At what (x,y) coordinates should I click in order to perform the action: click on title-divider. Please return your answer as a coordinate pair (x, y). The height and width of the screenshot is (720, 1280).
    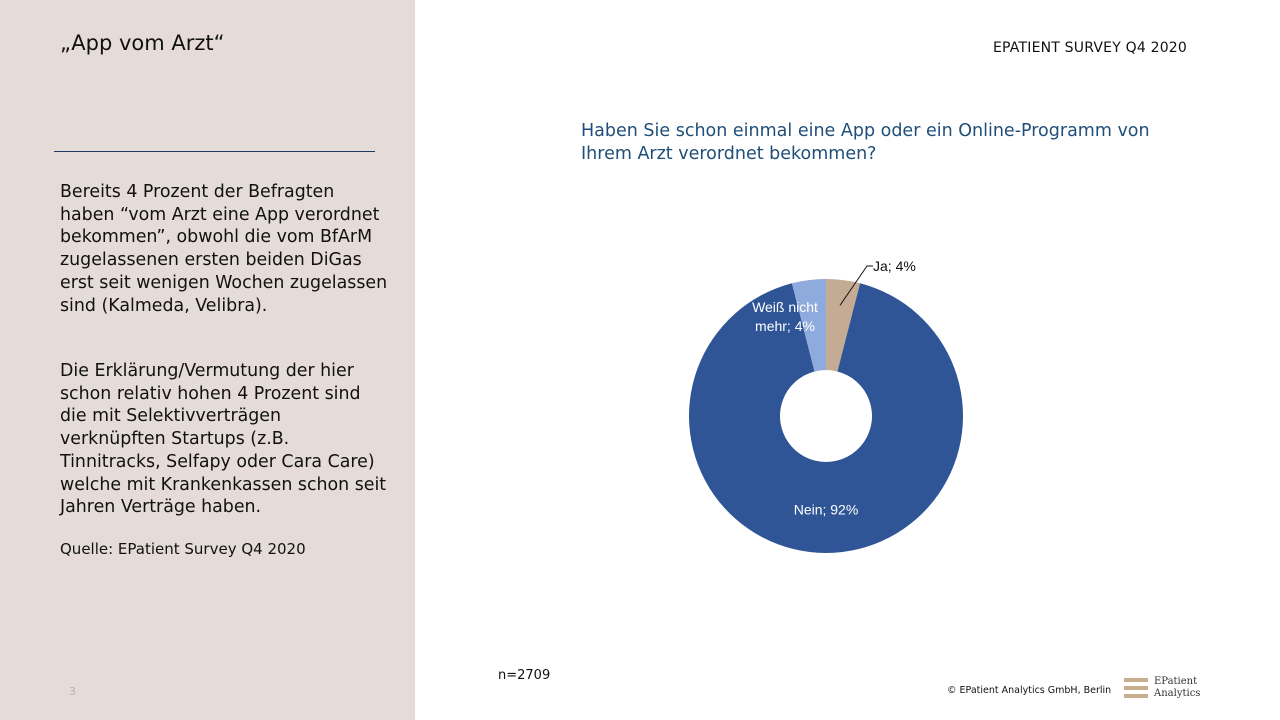
    Looking at the image, I should click on (214, 151).